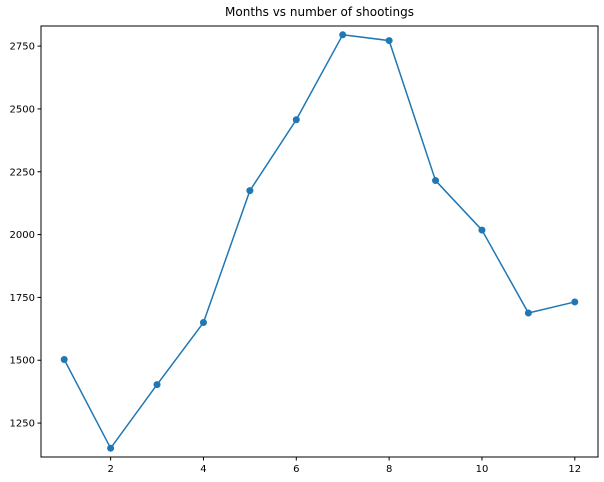 The height and width of the screenshot is (482, 604). I want to click on y-tick-label: 2750, so click(22, 47).